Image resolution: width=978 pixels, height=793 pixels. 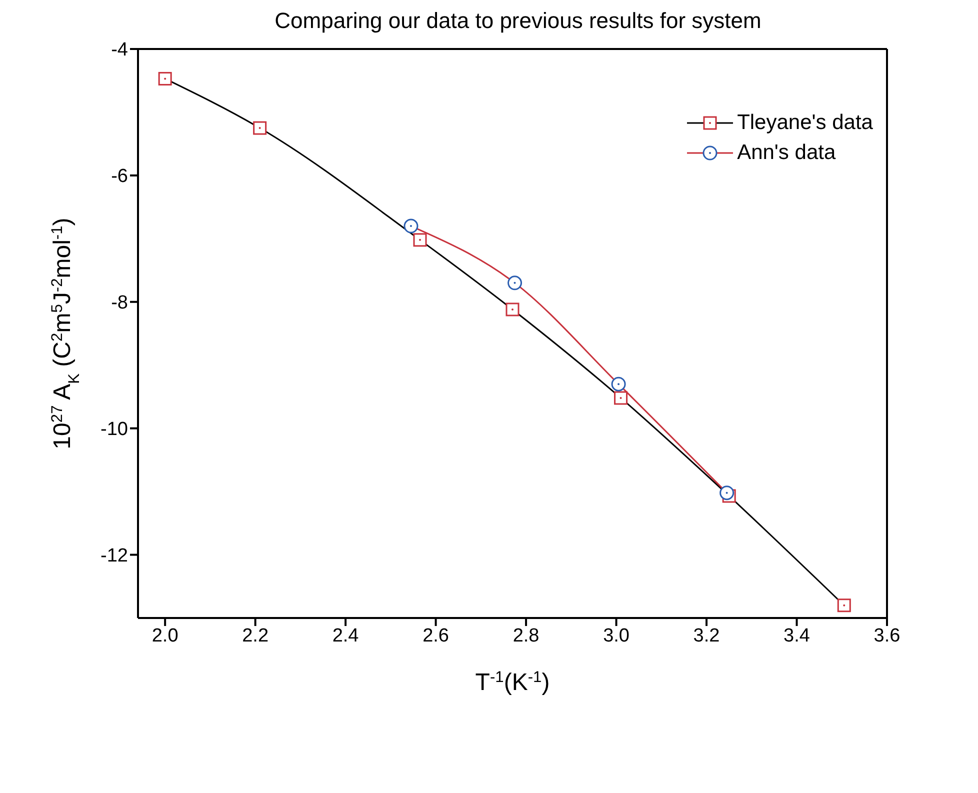 What do you see at coordinates (616, 635) in the screenshot?
I see `x-tick-label: 3.0` at bounding box center [616, 635].